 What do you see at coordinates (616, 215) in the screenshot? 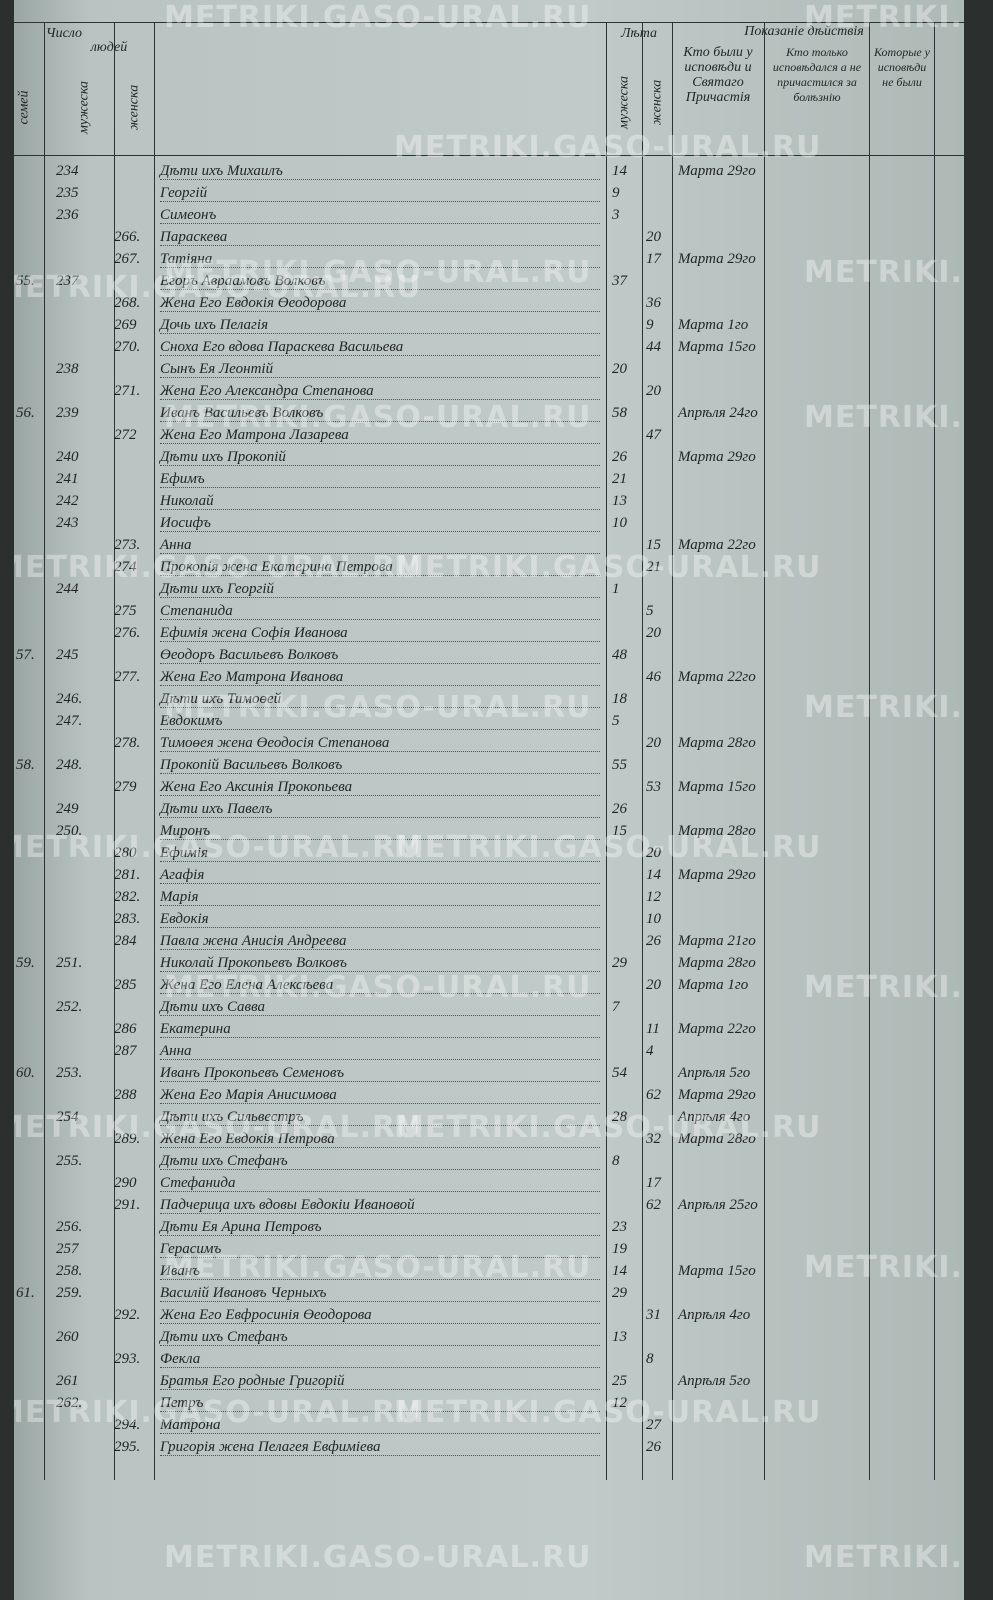
I see `age-male: 3` at bounding box center [616, 215].